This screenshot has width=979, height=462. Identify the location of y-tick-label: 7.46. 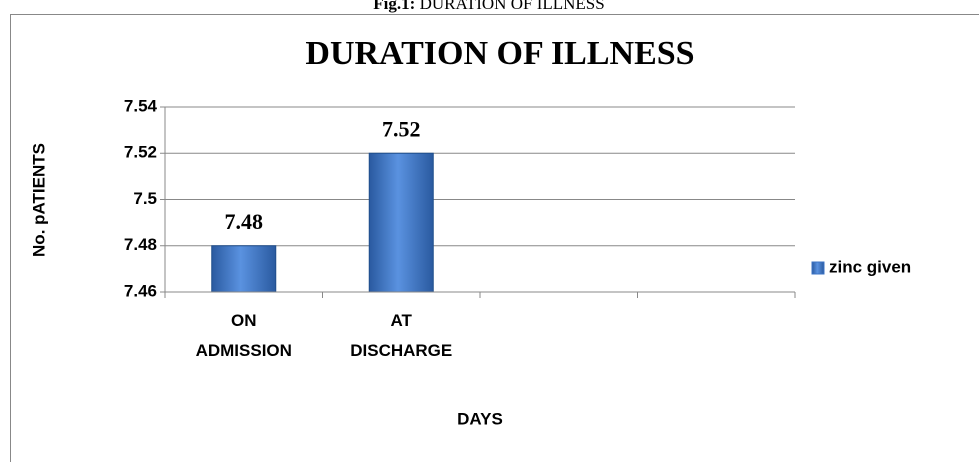
(140, 290).